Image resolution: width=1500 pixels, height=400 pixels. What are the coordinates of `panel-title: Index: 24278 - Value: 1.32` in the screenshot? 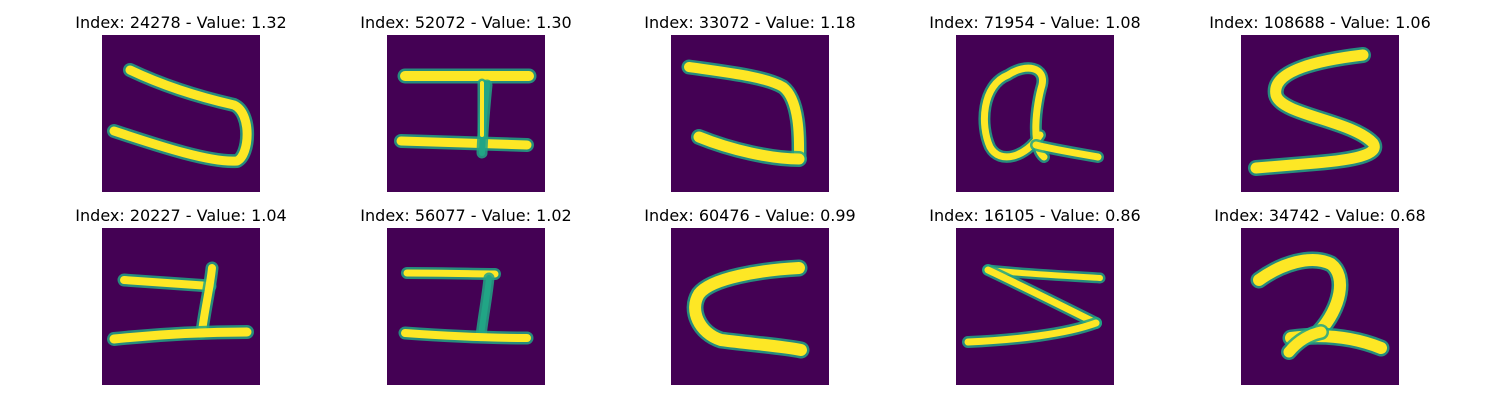 It's located at (181, 22).